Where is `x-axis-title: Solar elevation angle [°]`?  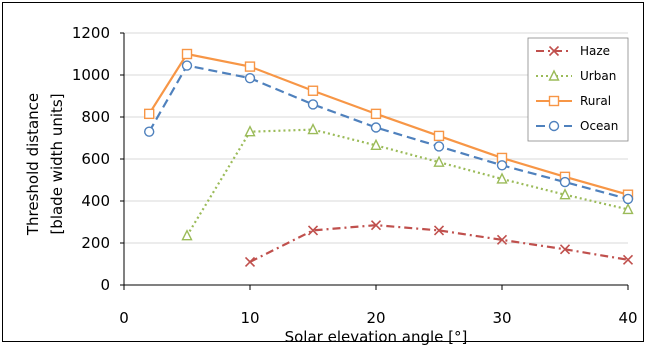 x-axis-title: Solar elevation angle [°] is located at coordinates (376, 337).